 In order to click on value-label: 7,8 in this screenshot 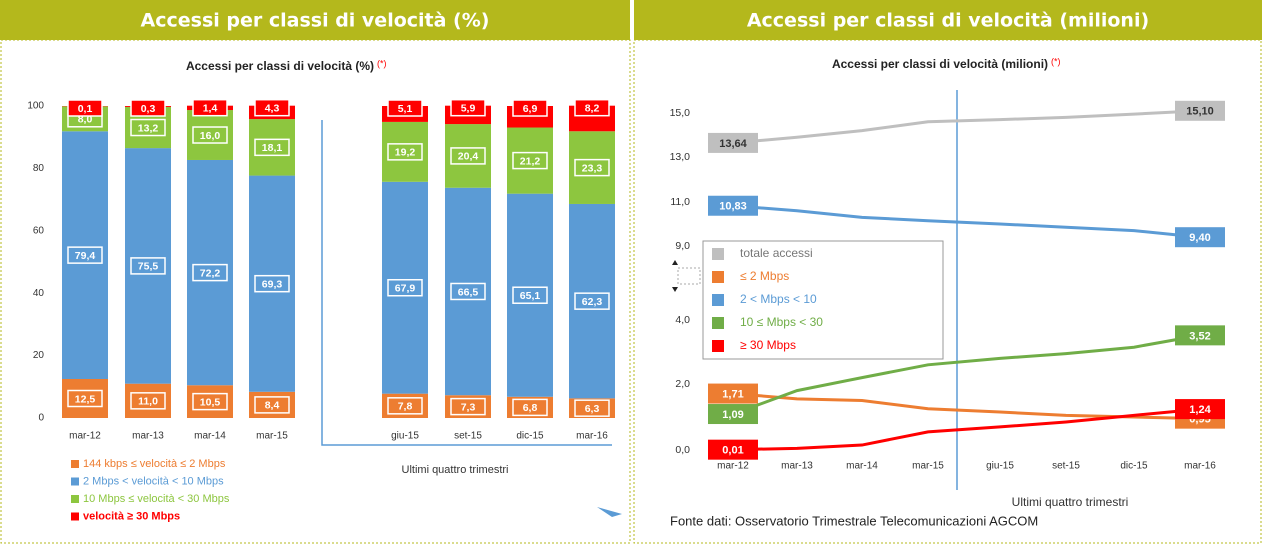, I will do `click(405, 407)`.